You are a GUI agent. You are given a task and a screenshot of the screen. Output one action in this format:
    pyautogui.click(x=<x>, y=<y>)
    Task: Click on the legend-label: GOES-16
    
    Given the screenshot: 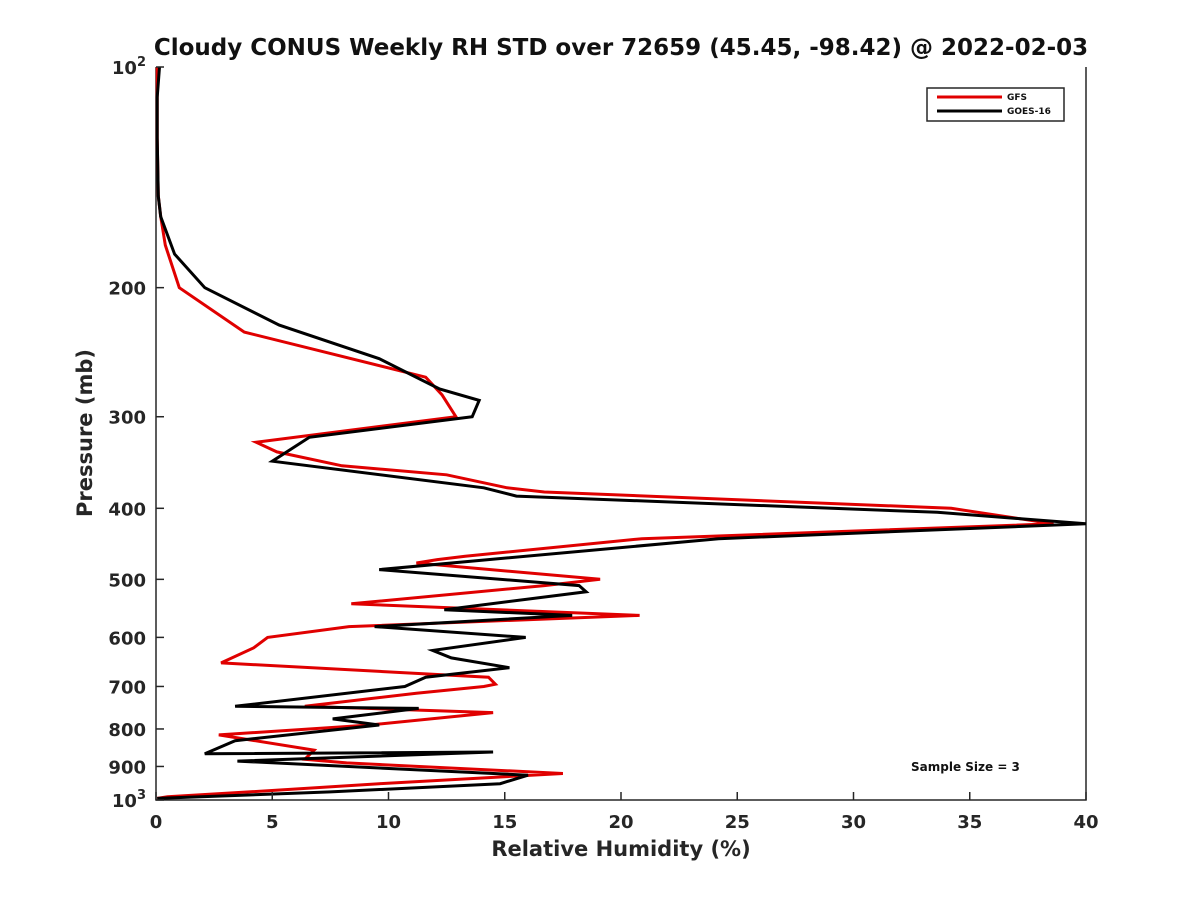 What is the action you would take?
    pyautogui.click(x=1029, y=112)
    